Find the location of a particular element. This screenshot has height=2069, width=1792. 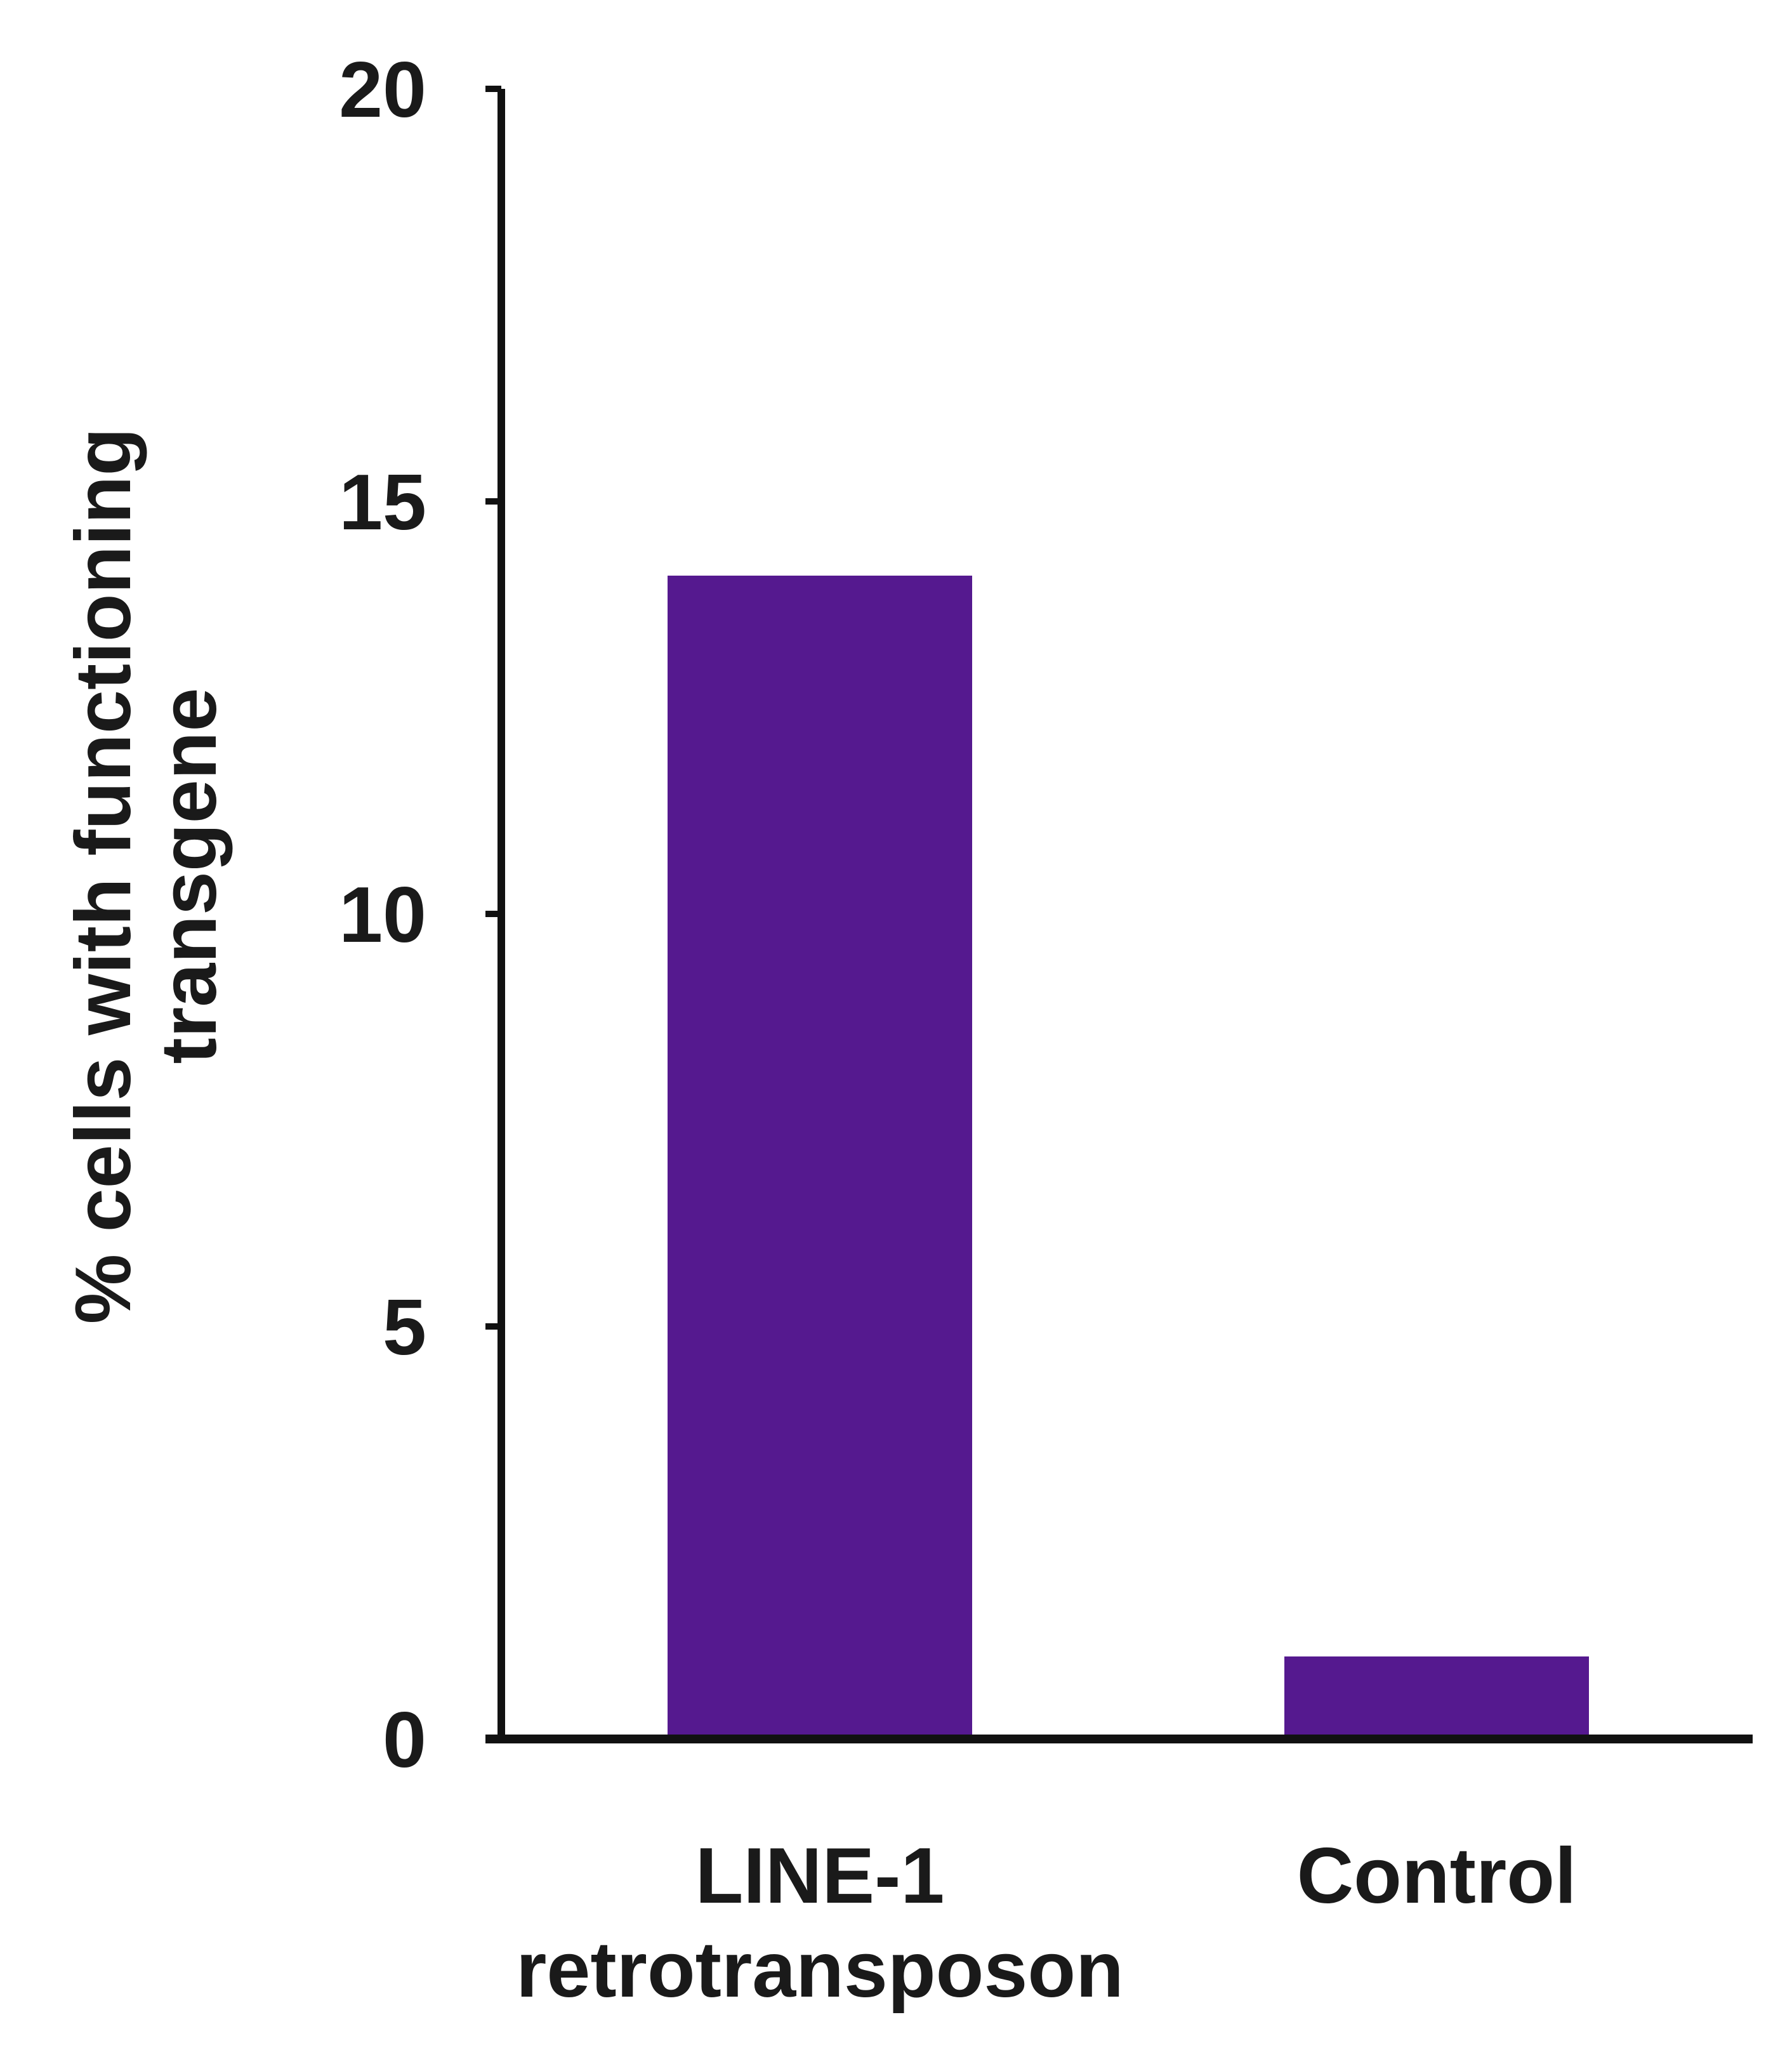

x-category-label-line: retrotransposon is located at coordinates (820, 1970).